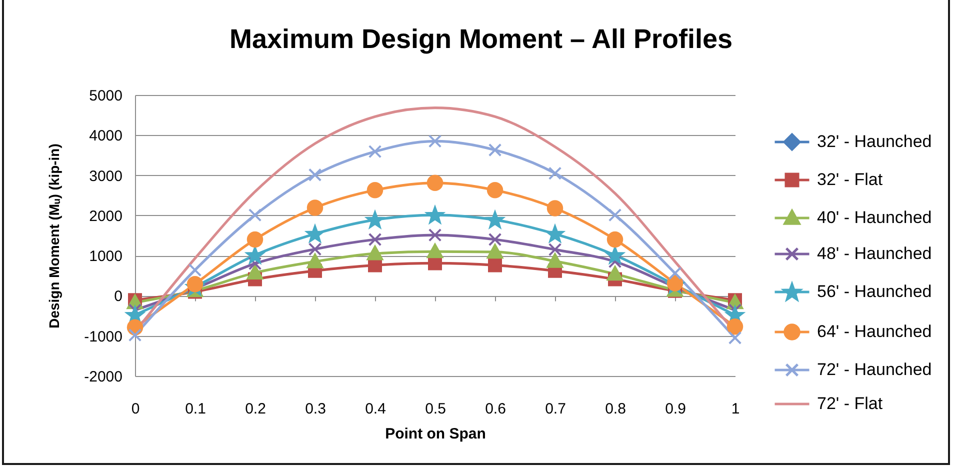 The image size is (958, 472). What do you see at coordinates (735, 409) in the screenshot?
I see `x-tick-label: 1` at bounding box center [735, 409].